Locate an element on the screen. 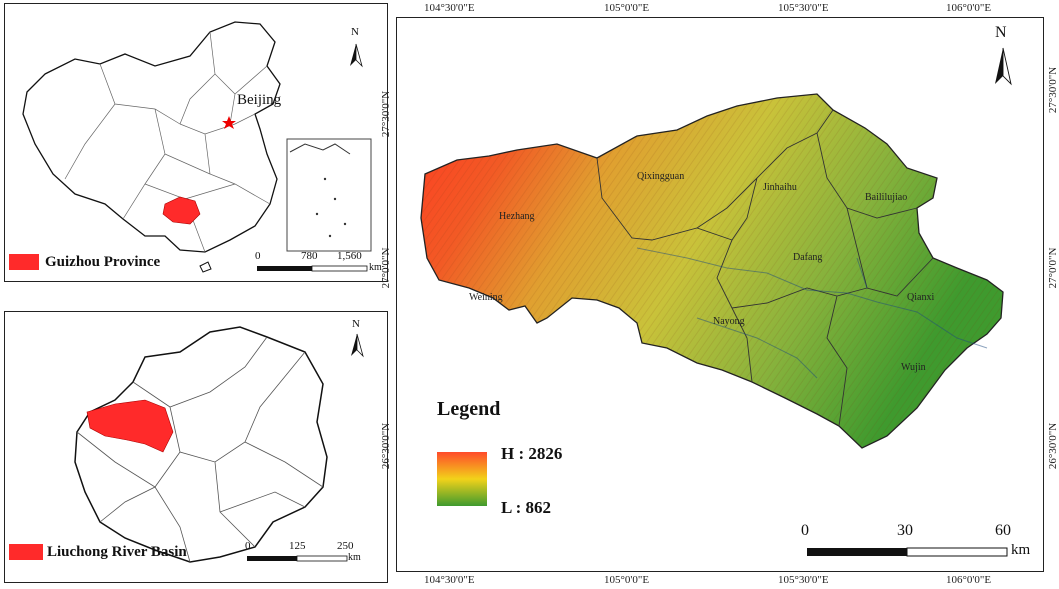 The width and height of the screenshot is (1059, 589). left-lat-2: 27°0'0"N is located at coordinates (386, 268).